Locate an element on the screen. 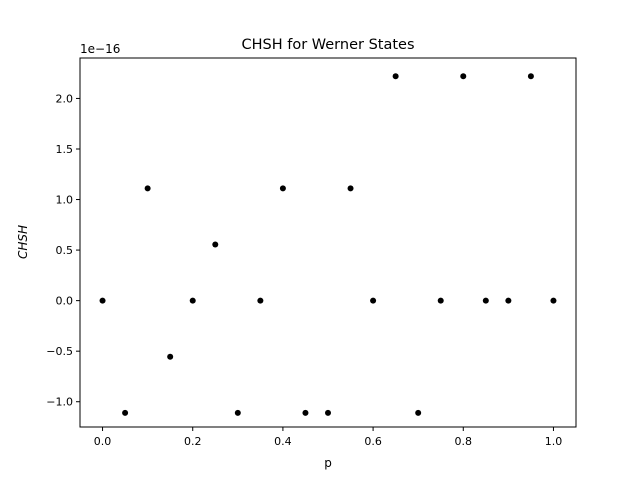 This screenshot has width=640, height=484. y-tick-label: 1.0 is located at coordinates (65, 200).